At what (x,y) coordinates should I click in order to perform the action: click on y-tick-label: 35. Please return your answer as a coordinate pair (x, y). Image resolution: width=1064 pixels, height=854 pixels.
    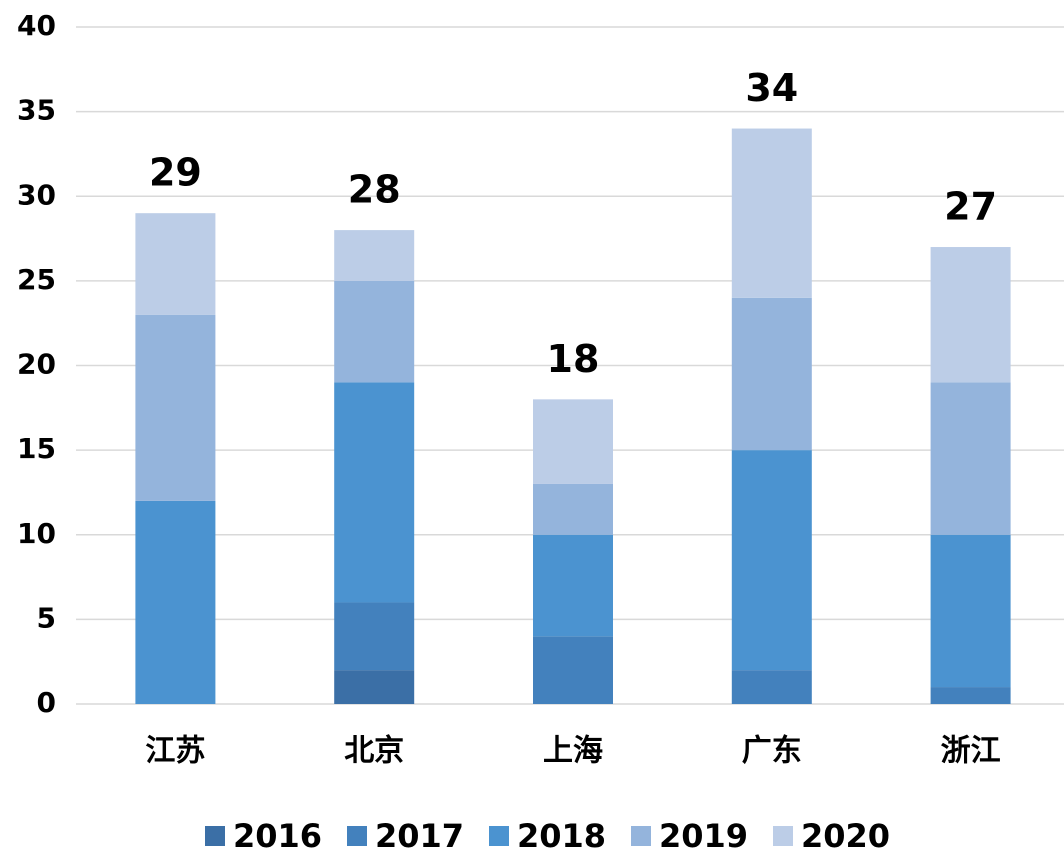
    Looking at the image, I should click on (36, 110).